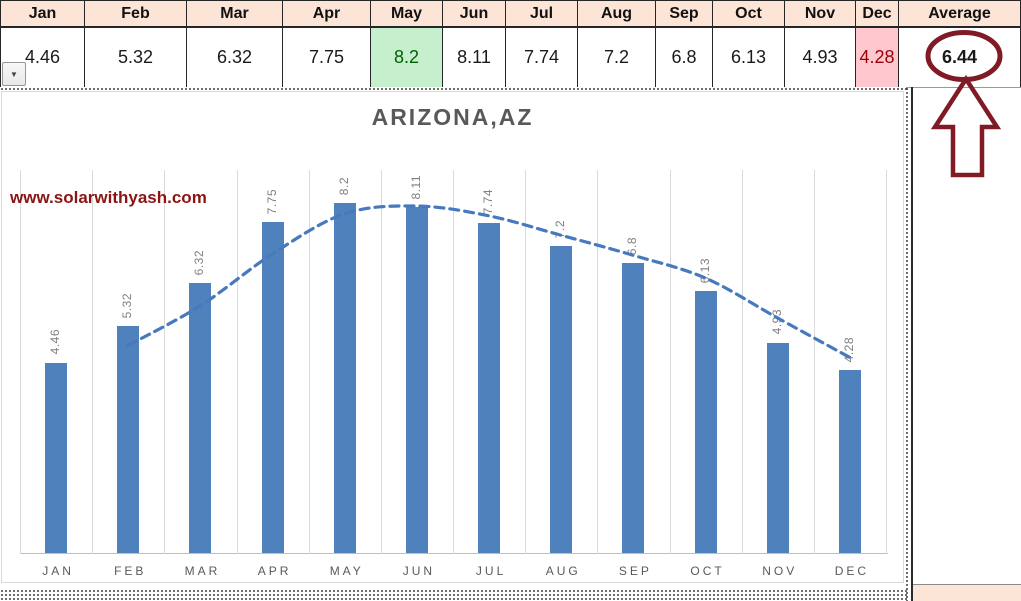 Image resolution: width=1021 pixels, height=601 pixels. I want to click on chart-title: ARIZONA,AZ, so click(452, 117).